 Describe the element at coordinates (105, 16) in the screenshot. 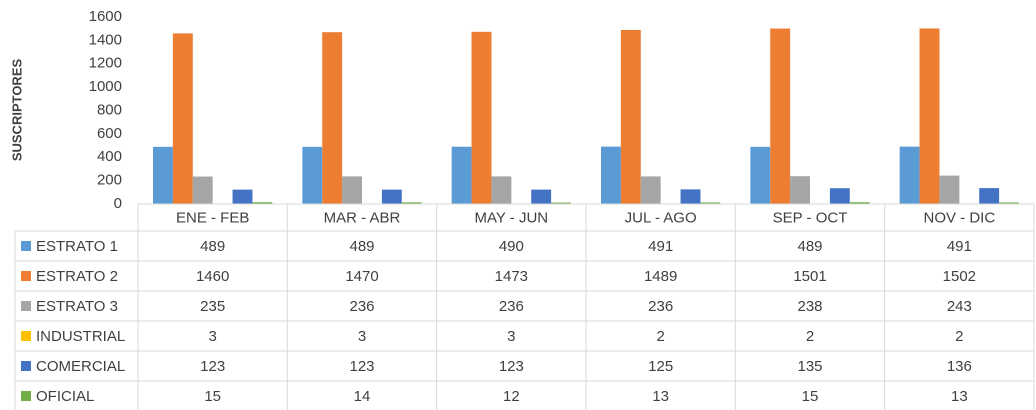

I see `y-tick-label: 1600` at that location.